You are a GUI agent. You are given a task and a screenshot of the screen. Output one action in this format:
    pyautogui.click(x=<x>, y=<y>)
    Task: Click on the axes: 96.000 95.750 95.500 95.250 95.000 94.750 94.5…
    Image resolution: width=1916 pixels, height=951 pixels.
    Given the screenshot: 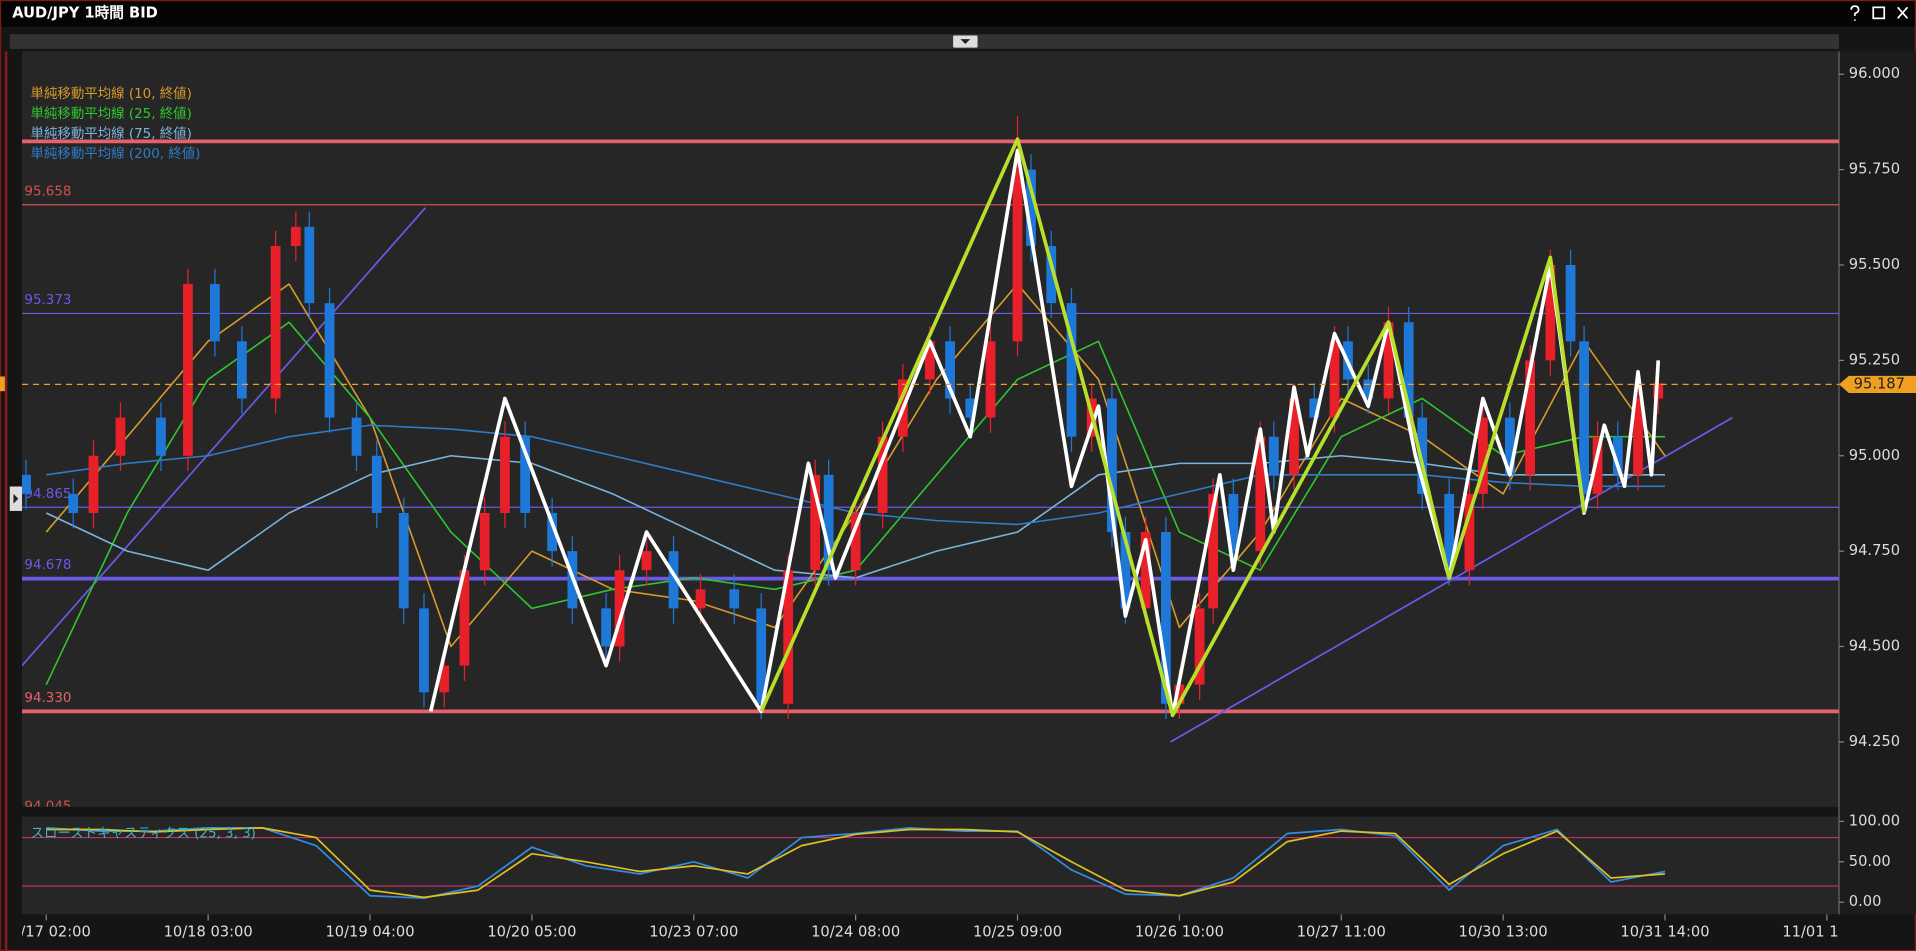 What is the action you would take?
    pyautogui.click(x=1877, y=487)
    